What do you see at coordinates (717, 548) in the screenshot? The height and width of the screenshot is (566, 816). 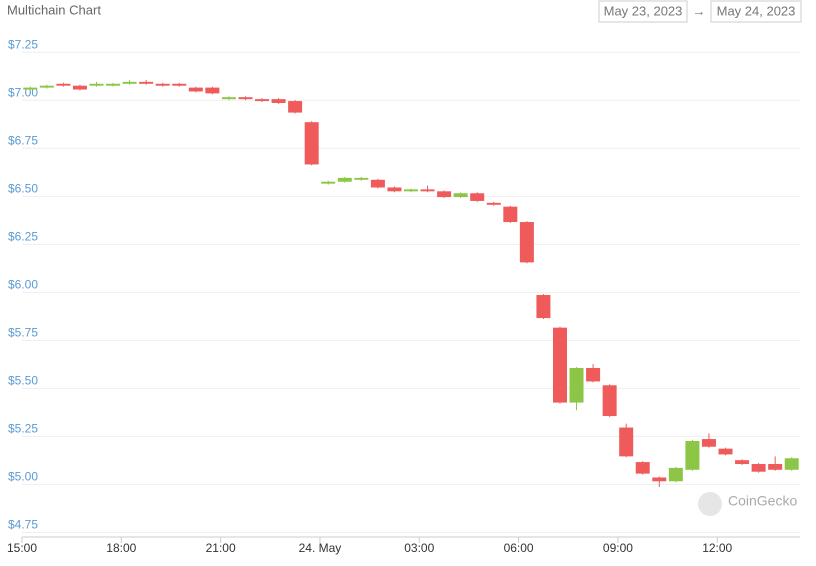 I see `x-tick-label: 12:00` at bounding box center [717, 548].